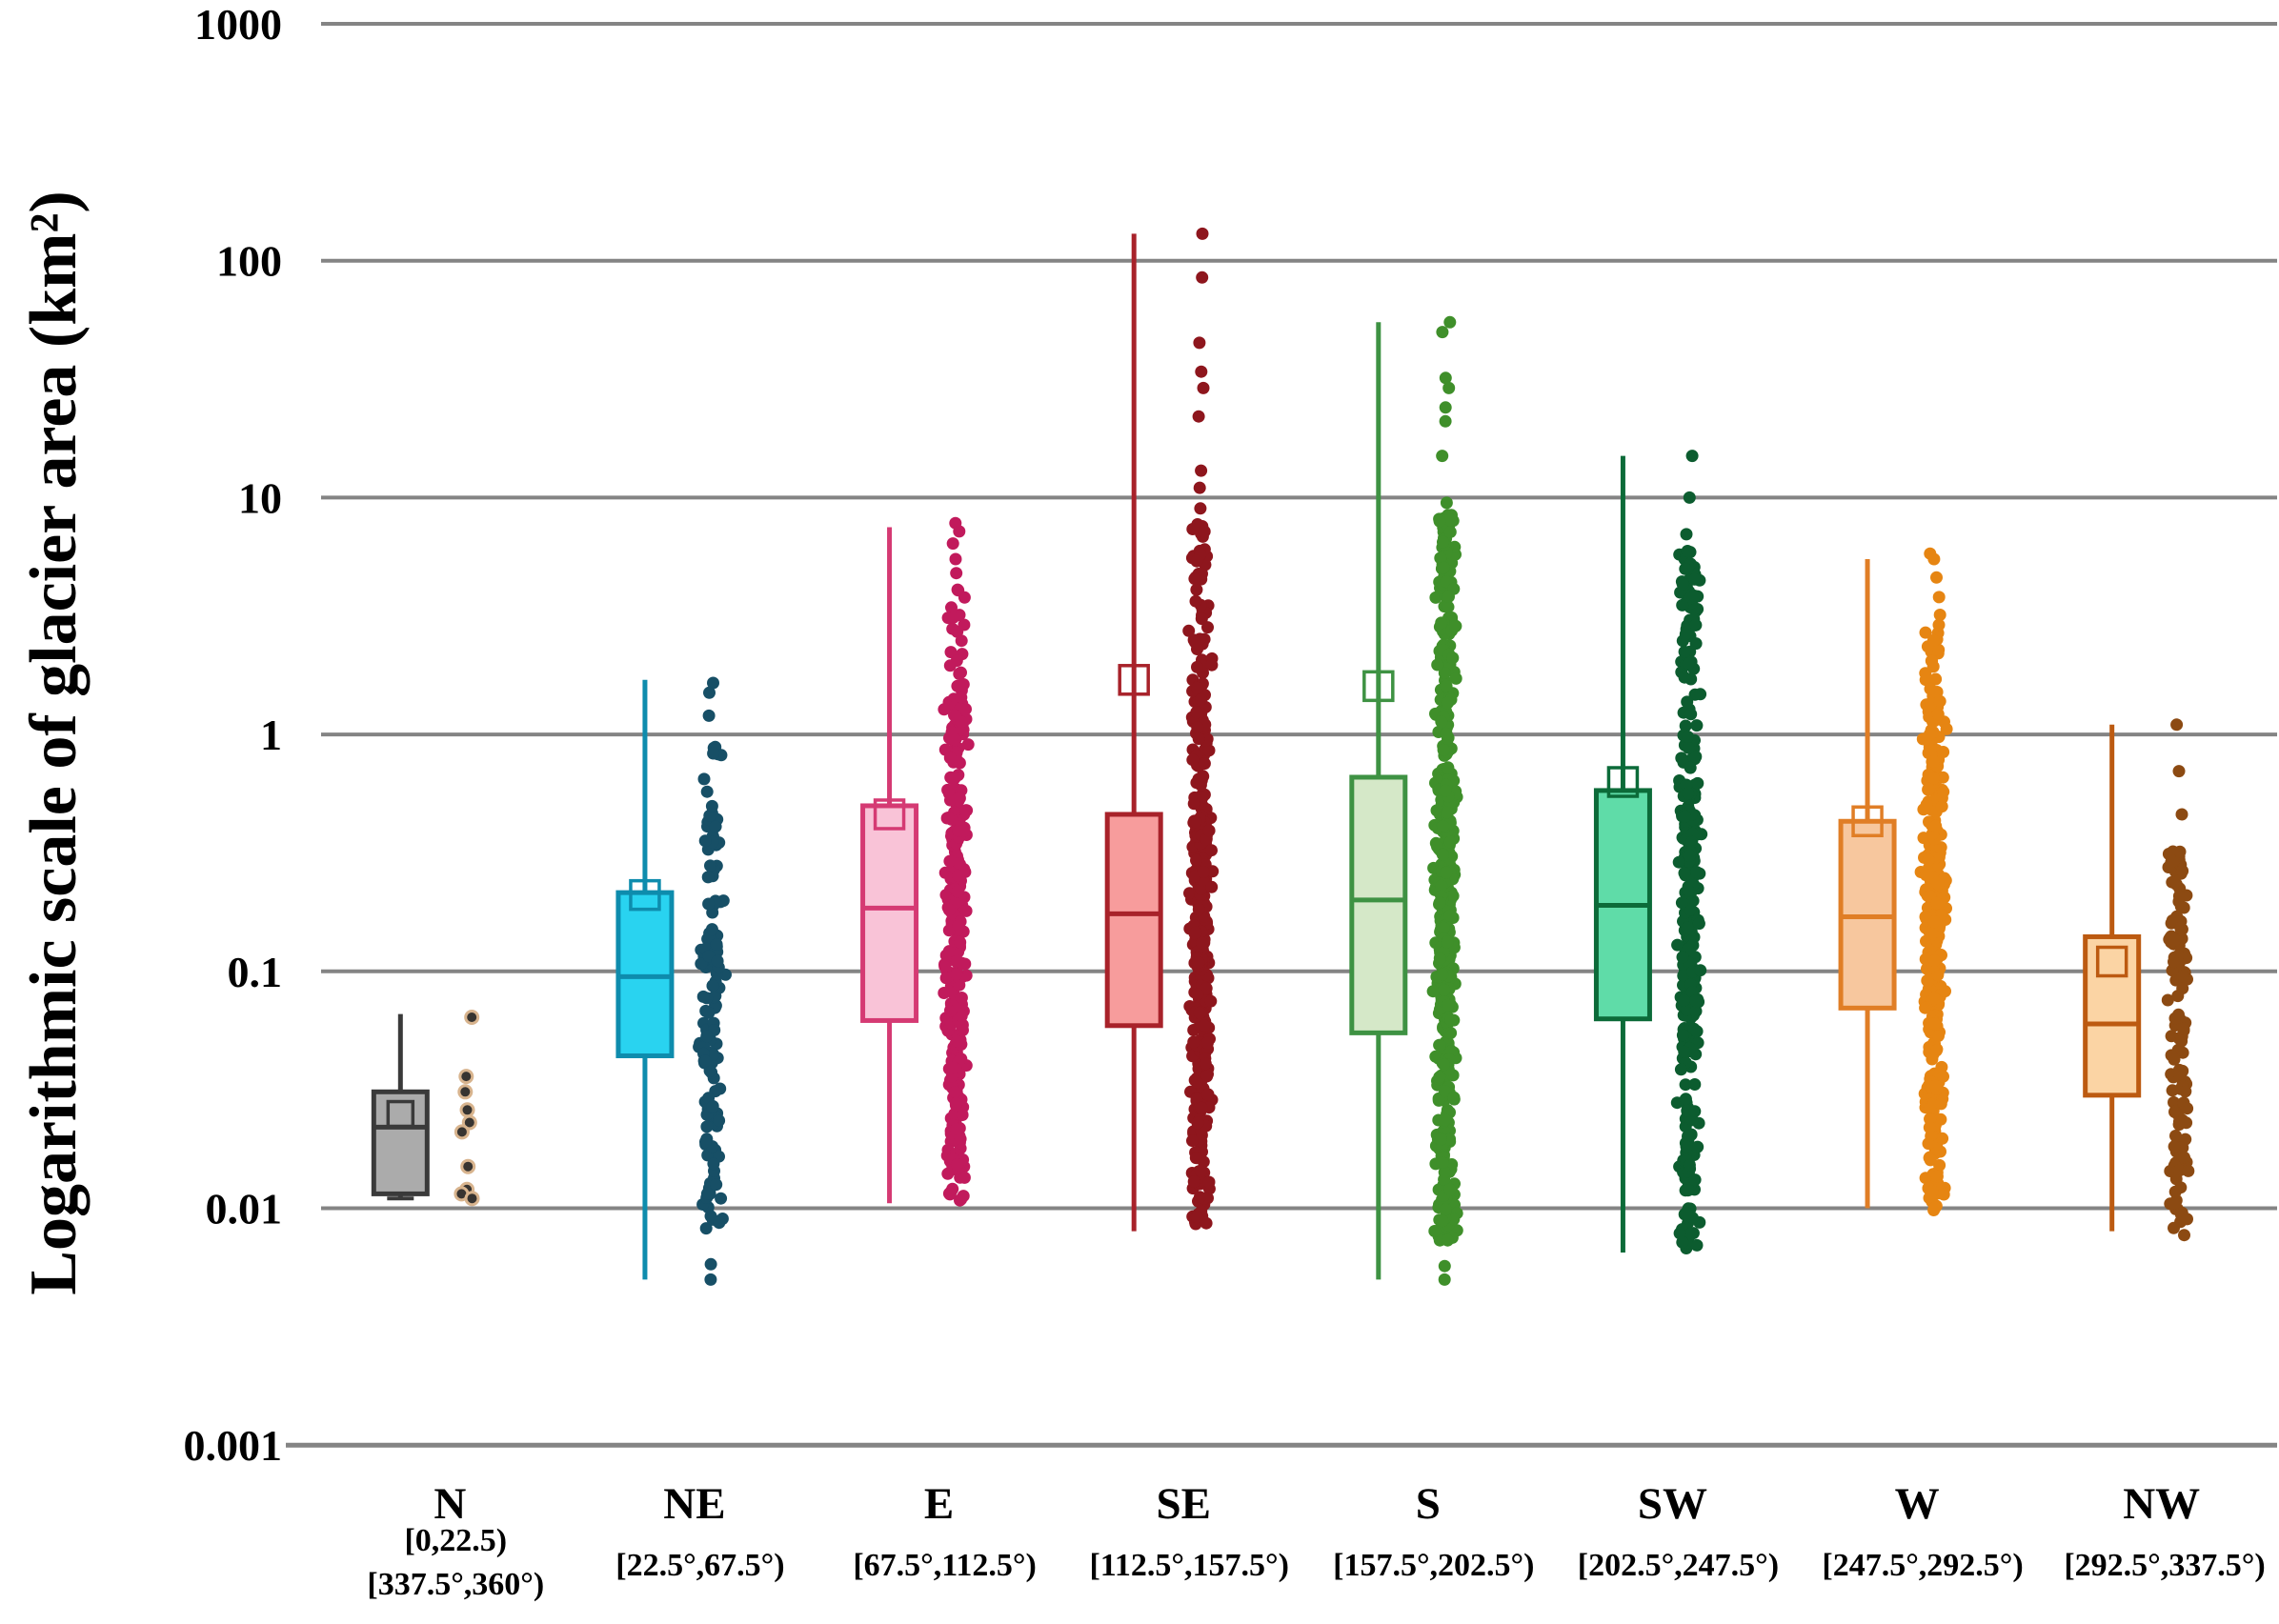 This screenshot has height=1624, width=2279. I want to click on x-range-label-SE-0: [112.5°,157.5°), so click(1189, 1565).